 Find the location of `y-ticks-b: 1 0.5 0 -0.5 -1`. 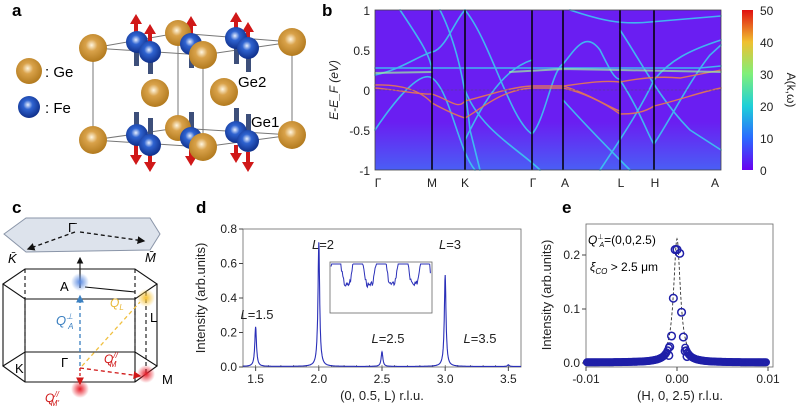

y-ticks-b: 1 0.5 0 -0.5 -1 is located at coordinates (359, 91).